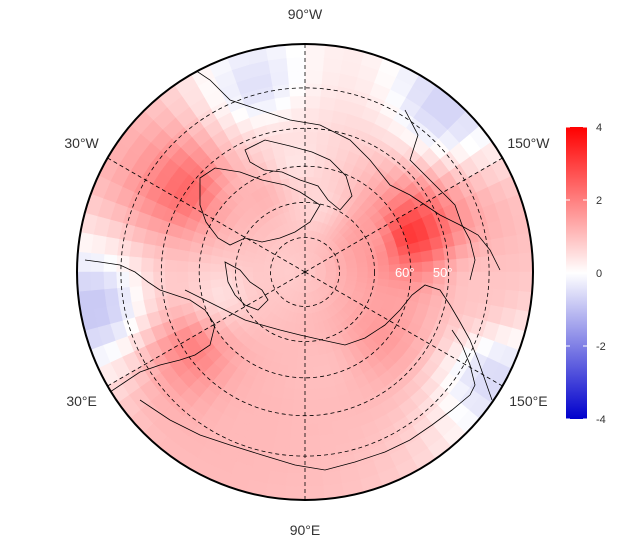 The height and width of the screenshot is (552, 625). I want to click on colorbar-tick-label: 4, so click(599, 128).